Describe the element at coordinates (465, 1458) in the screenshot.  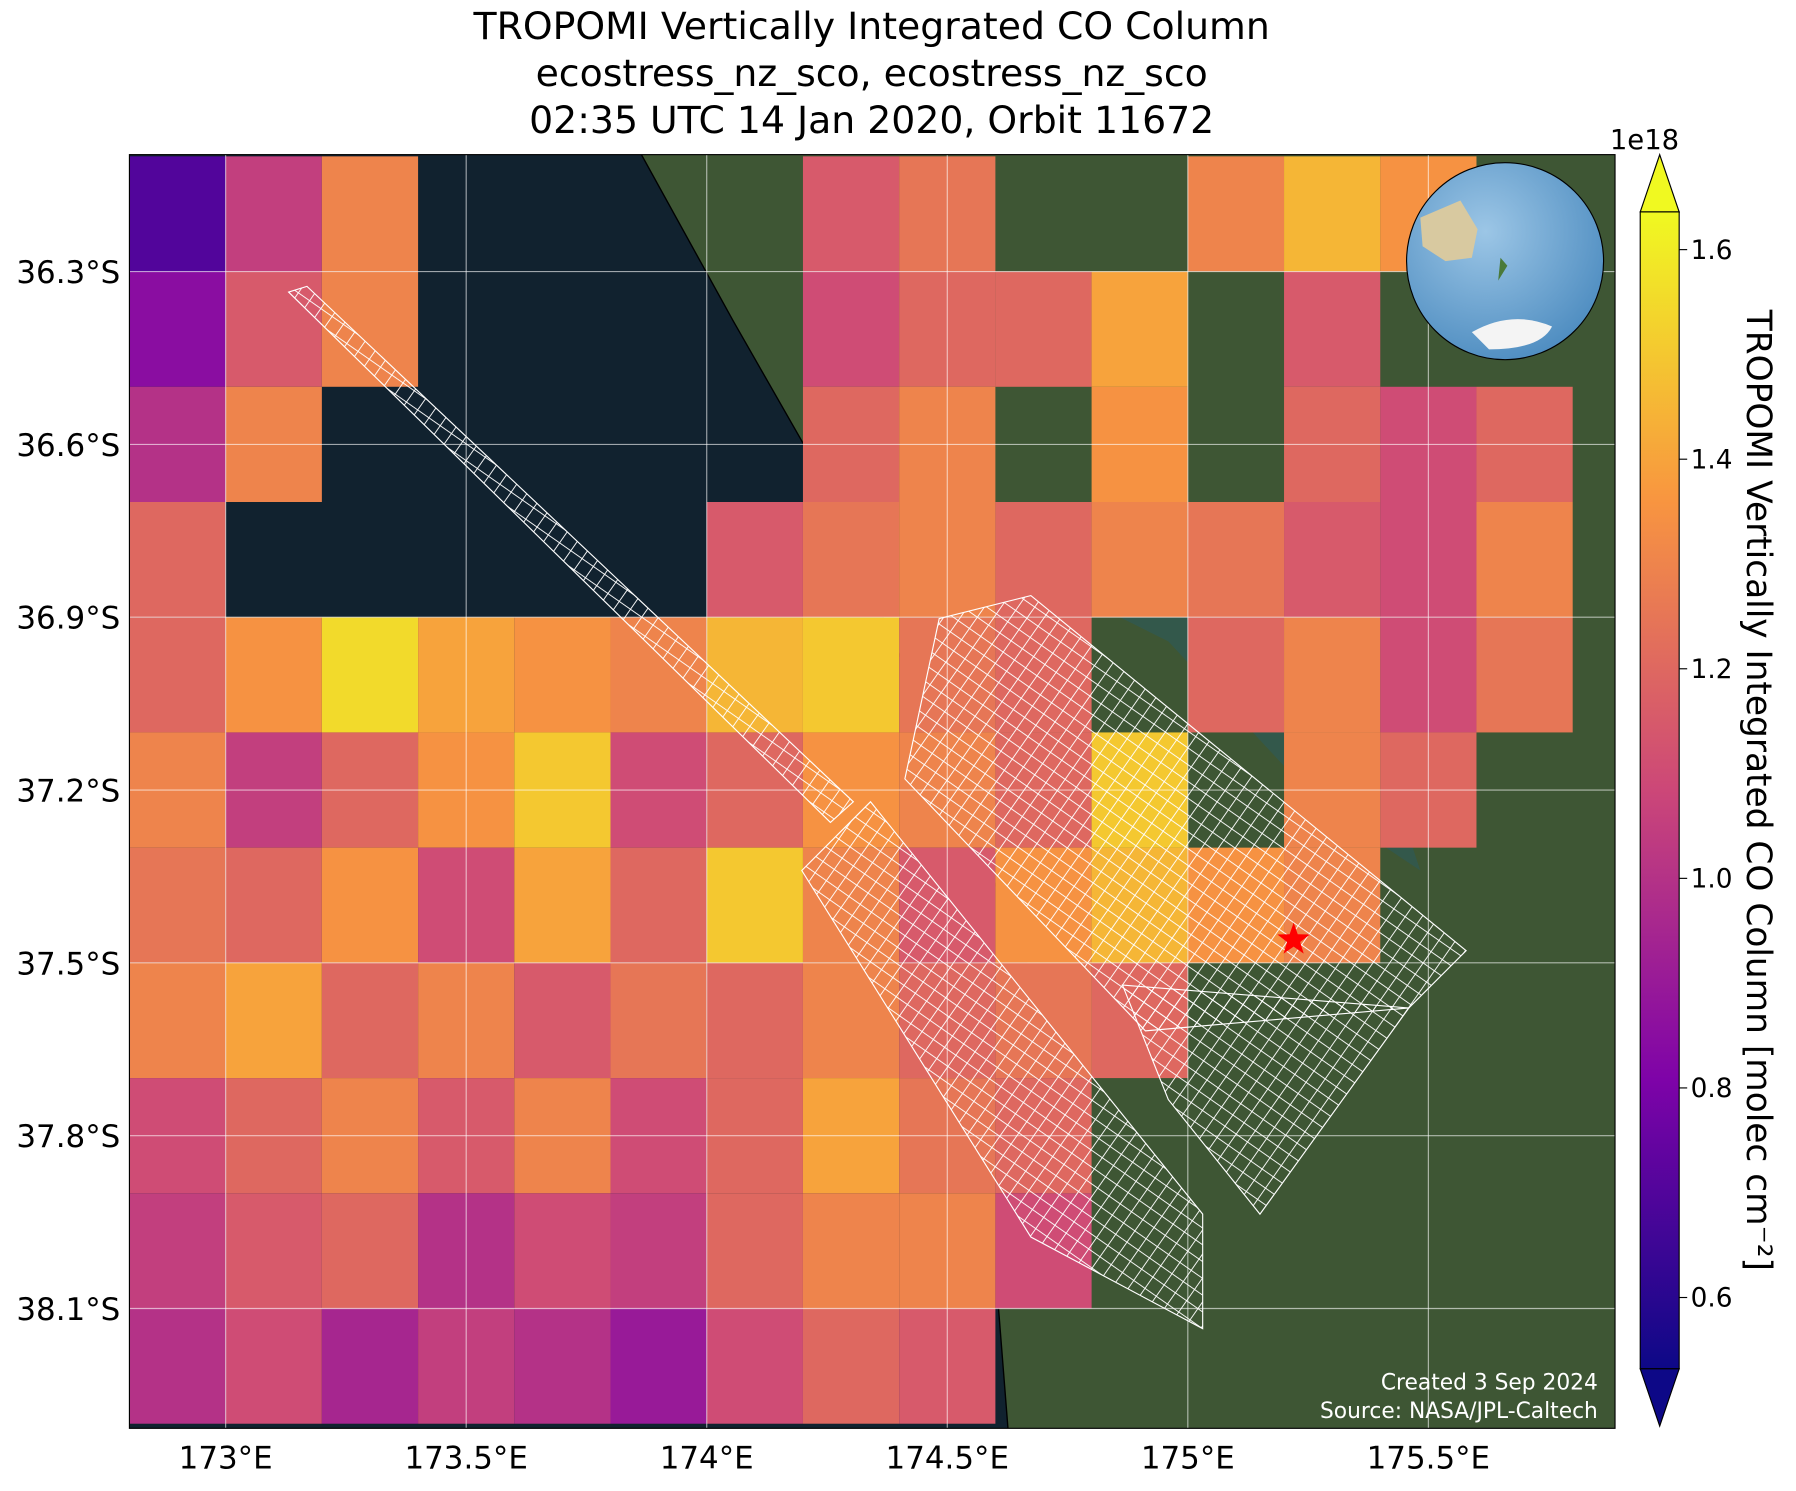
I see `x-tick-label: 173.5°E` at that location.